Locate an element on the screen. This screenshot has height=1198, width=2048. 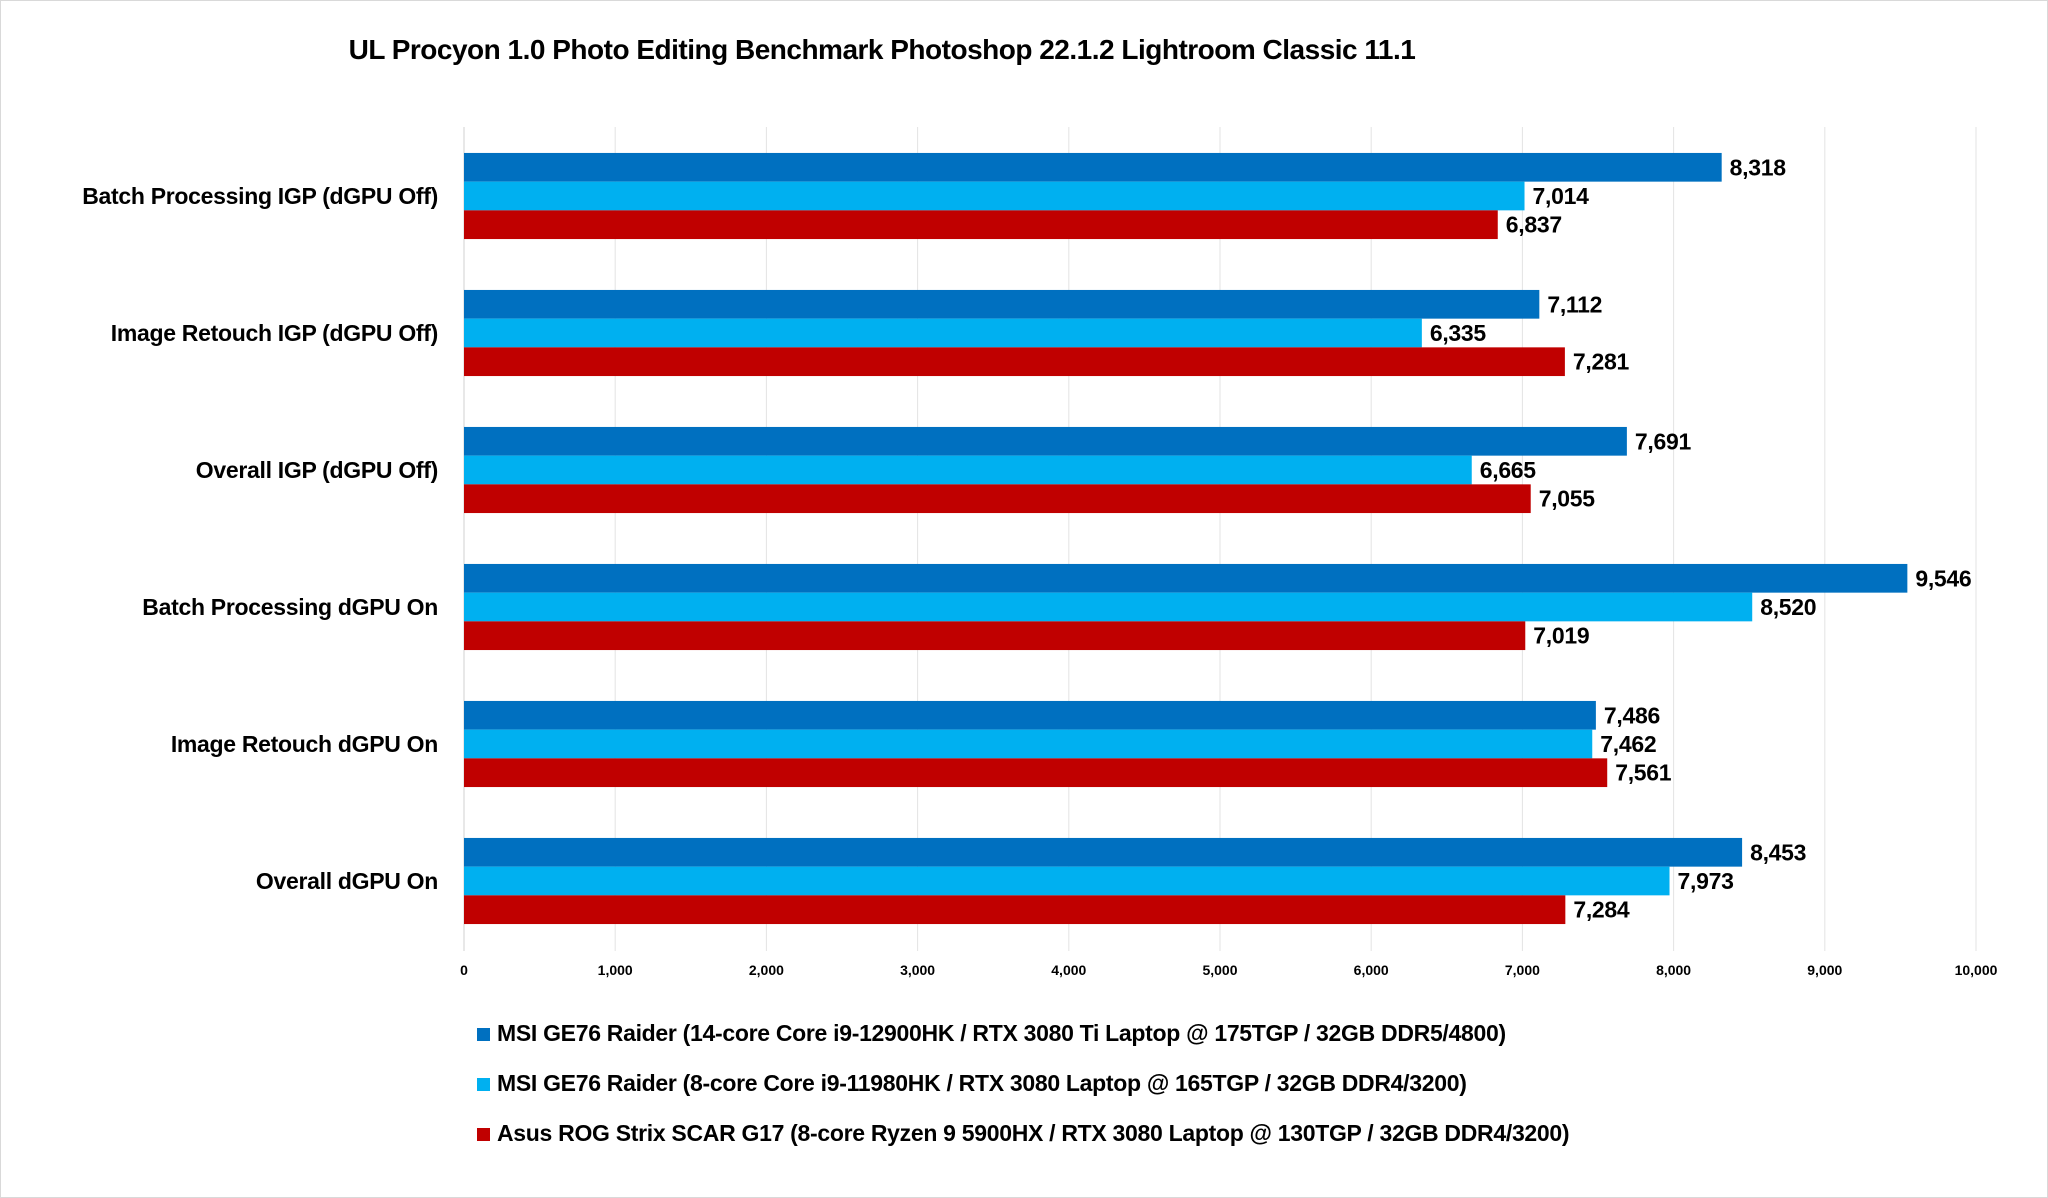
data-label: 7,281 is located at coordinates (1601, 362).